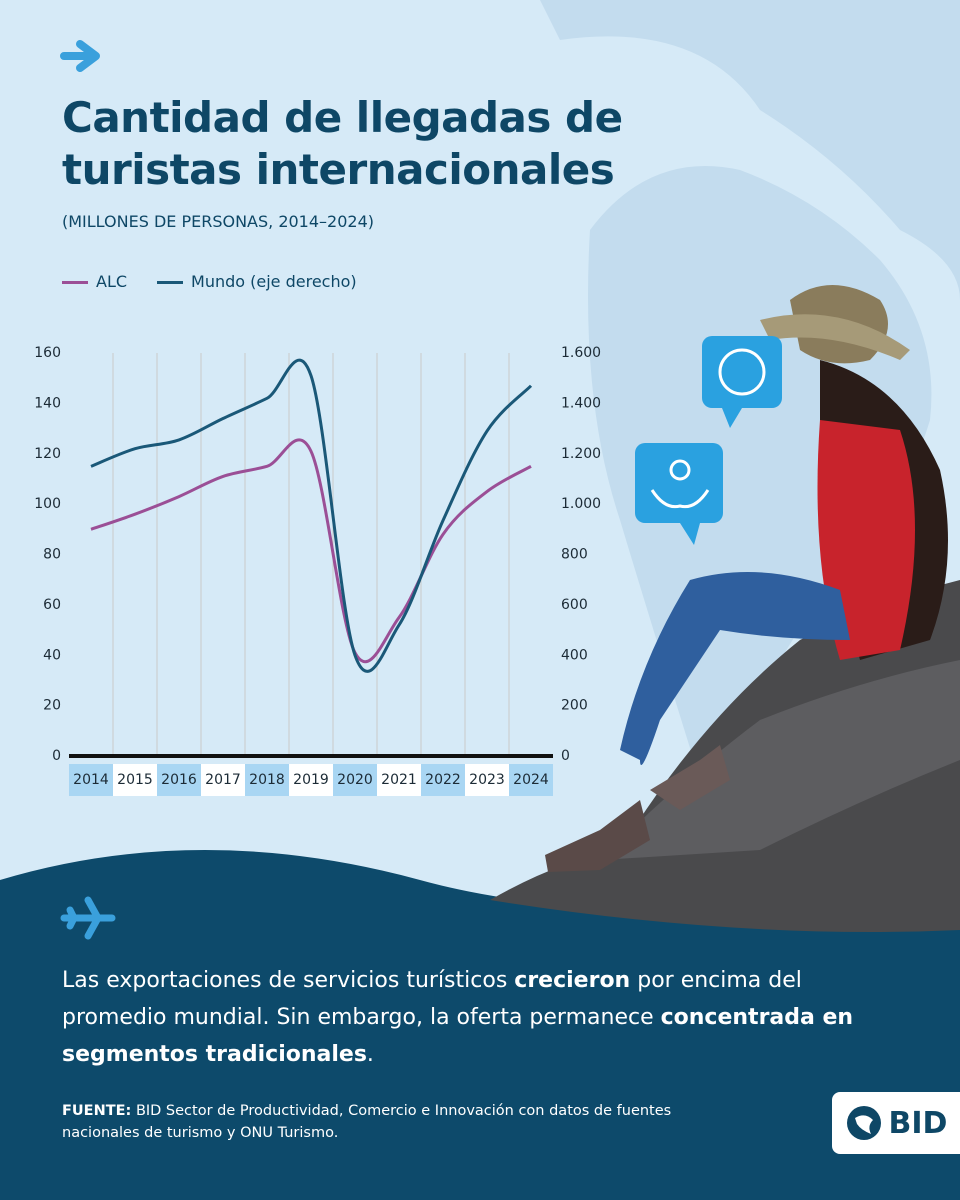 This screenshot has height=1200, width=960. I want to click on x-tick-label: 2022, so click(443, 780).